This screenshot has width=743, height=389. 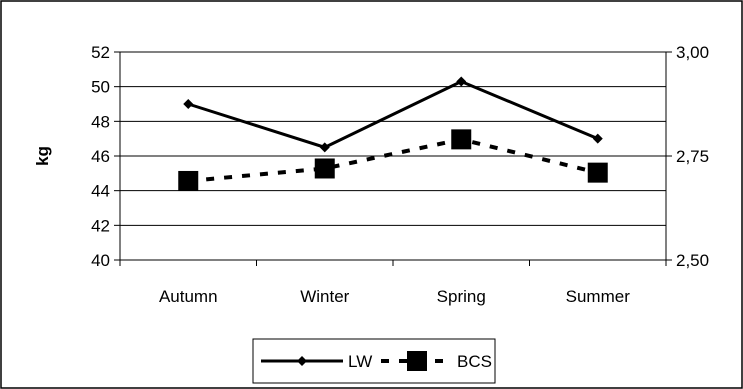 I want to click on y-axis-label: kg, so click(x=42, y=156).